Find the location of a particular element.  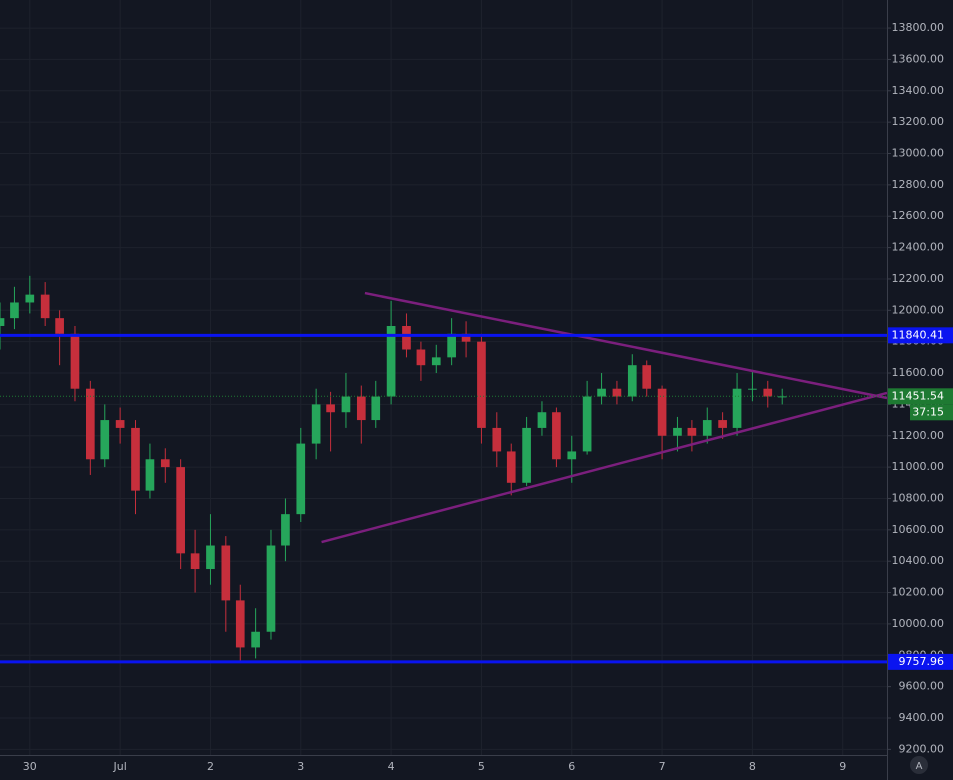

y-tick-label: 12200.00 is located at coordinates (918, 278).